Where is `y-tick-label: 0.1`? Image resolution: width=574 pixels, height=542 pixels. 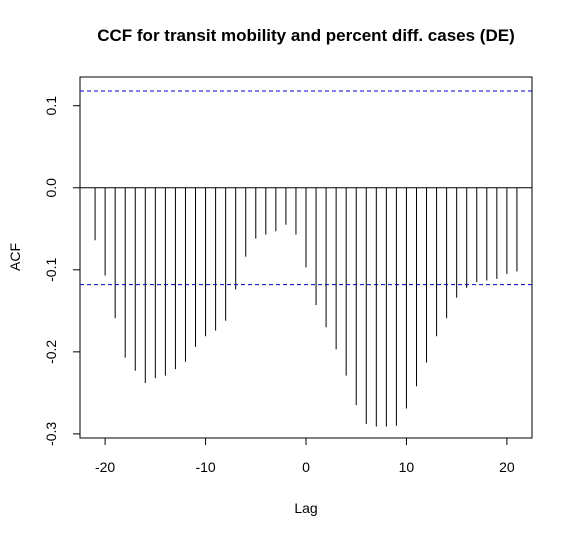
y-tick-label: 0.1 is located at coordinates (51, 106).